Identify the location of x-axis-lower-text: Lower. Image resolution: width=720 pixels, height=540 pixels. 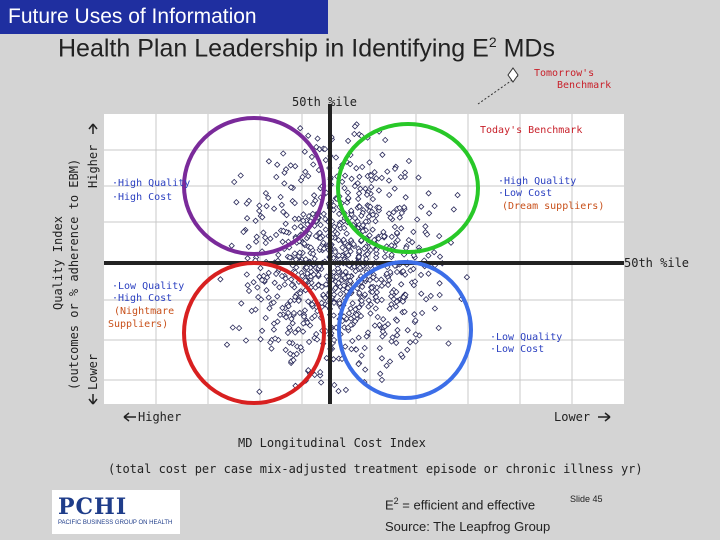
(572, 417).